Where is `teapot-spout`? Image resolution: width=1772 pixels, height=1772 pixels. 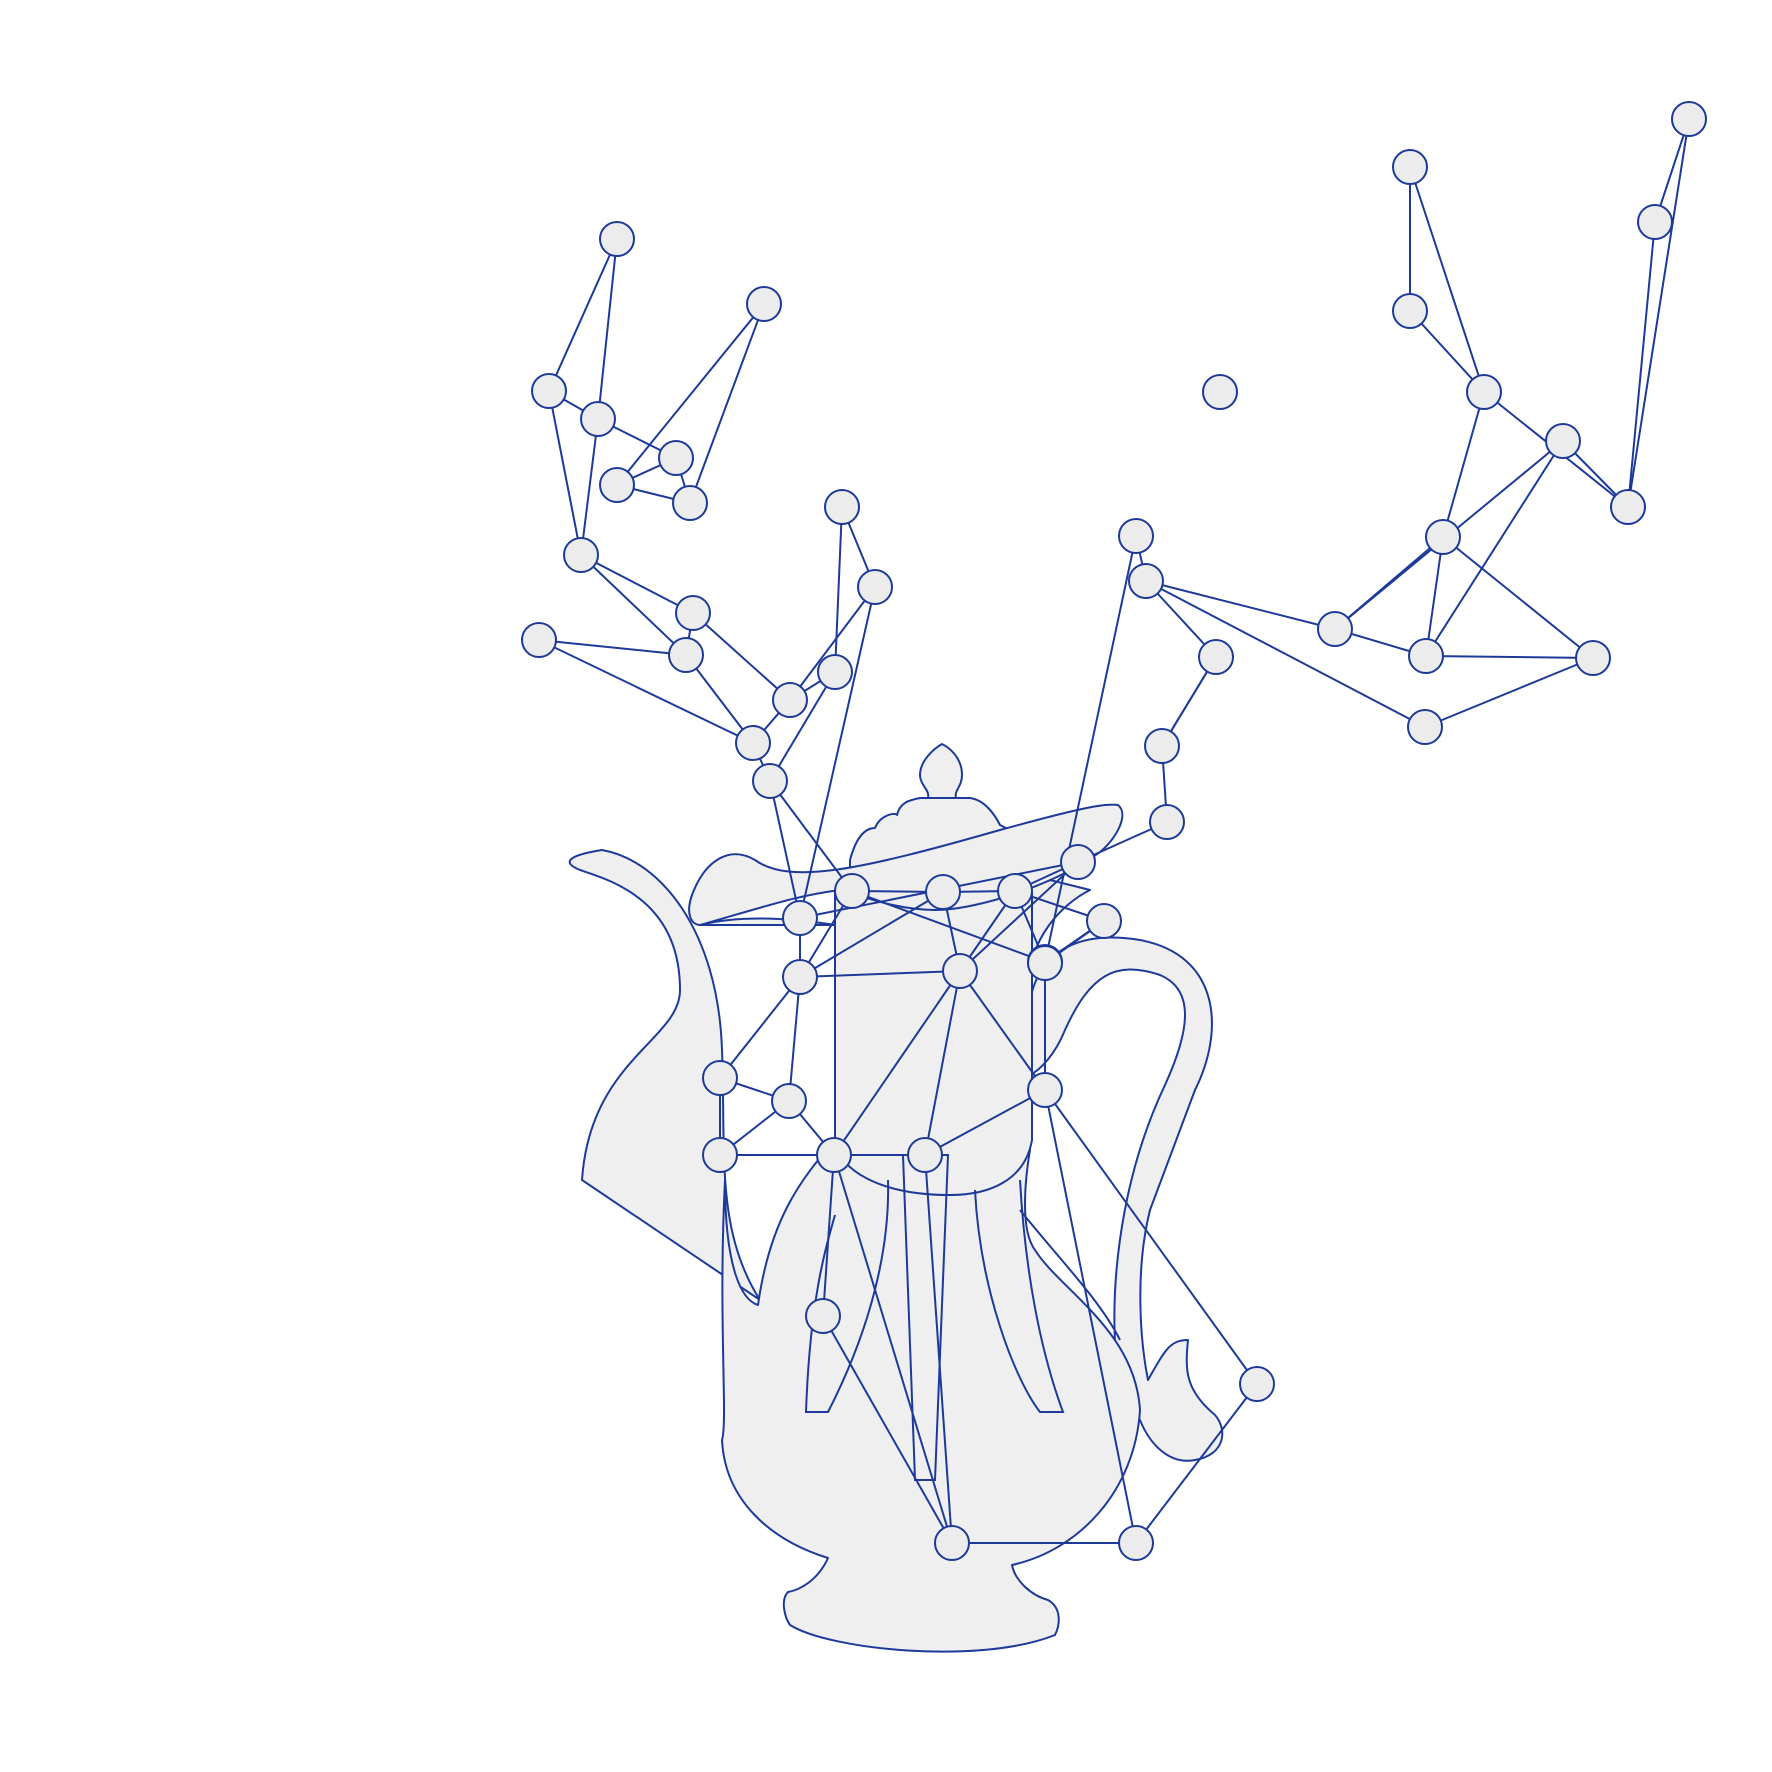 teapot-spout is located at coordinates (664, 1075).